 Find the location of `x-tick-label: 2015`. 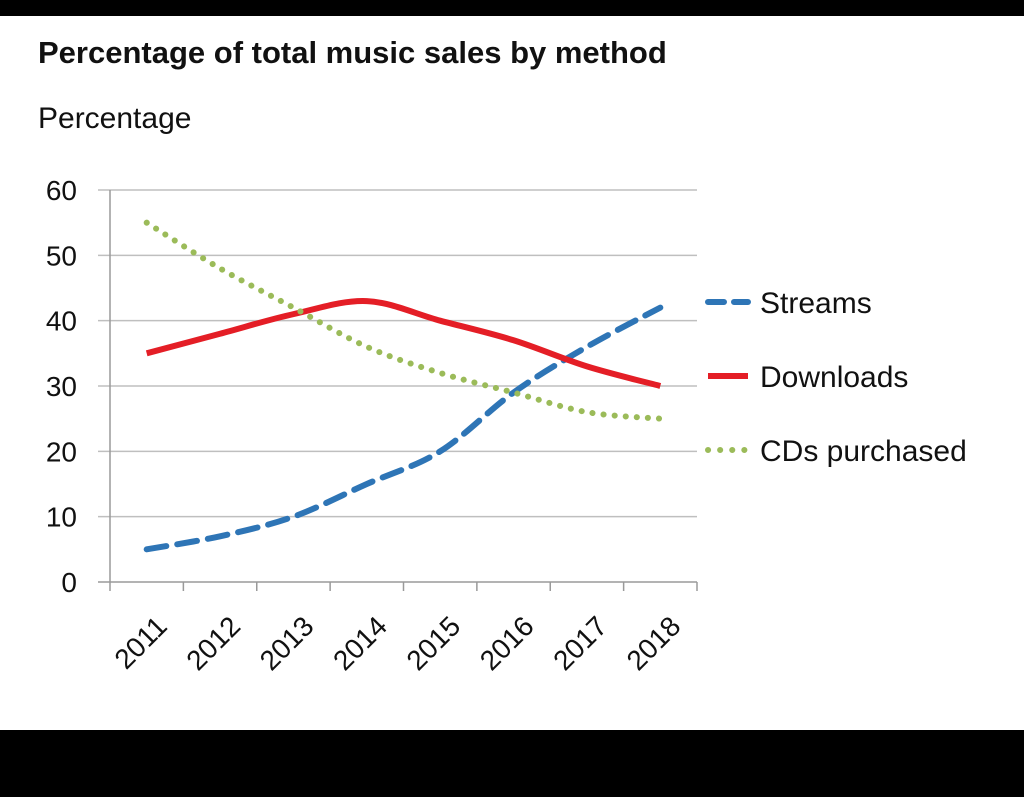

x-tick-label: 2015 is located at coordinates (433, 643).